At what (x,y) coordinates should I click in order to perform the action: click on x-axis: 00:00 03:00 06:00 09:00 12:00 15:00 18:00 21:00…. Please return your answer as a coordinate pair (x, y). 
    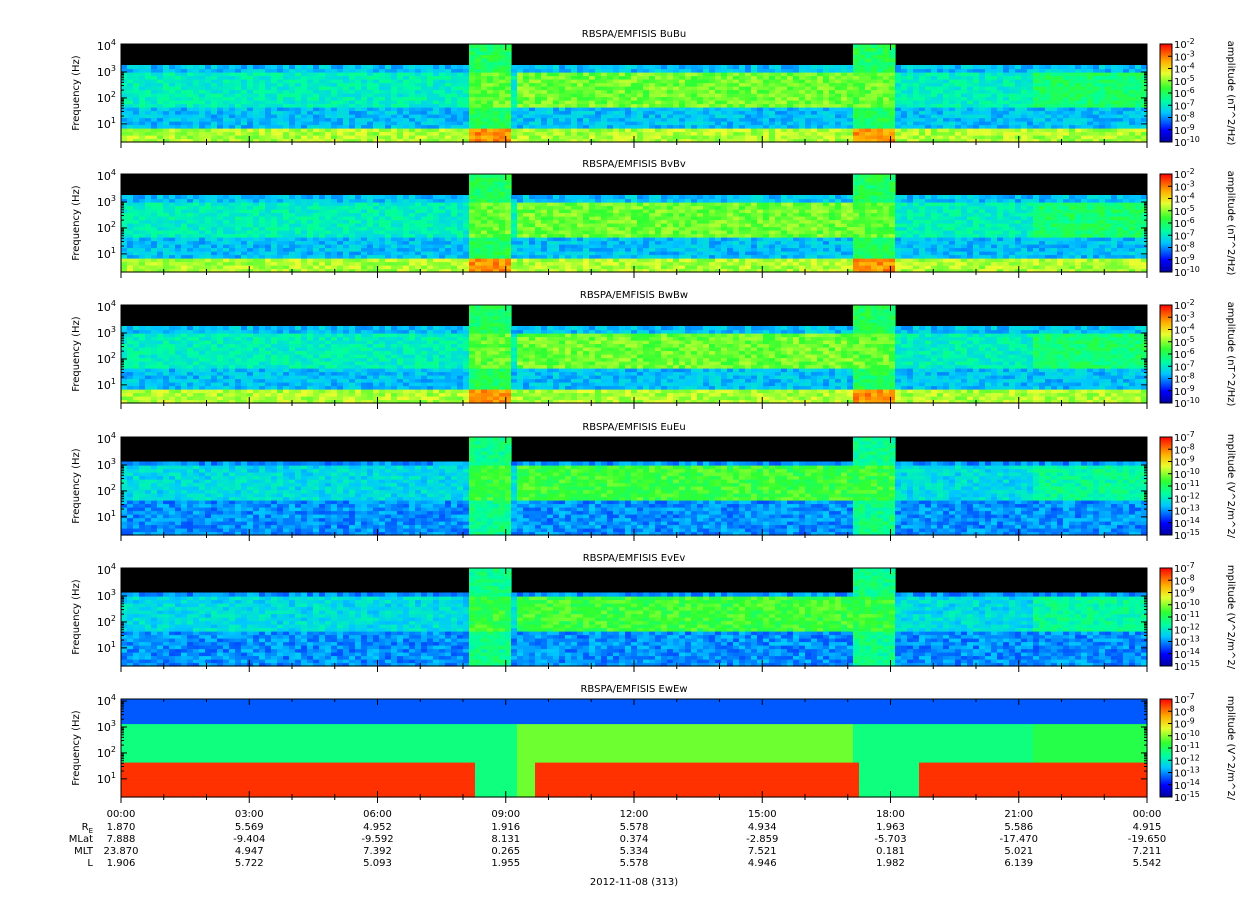
    Looking at the image, I should click on (618, 848).